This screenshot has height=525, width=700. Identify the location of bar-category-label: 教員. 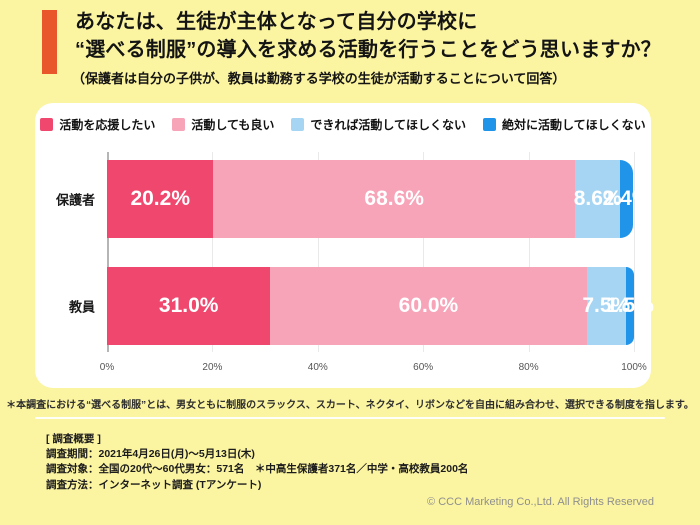
(81, 307).